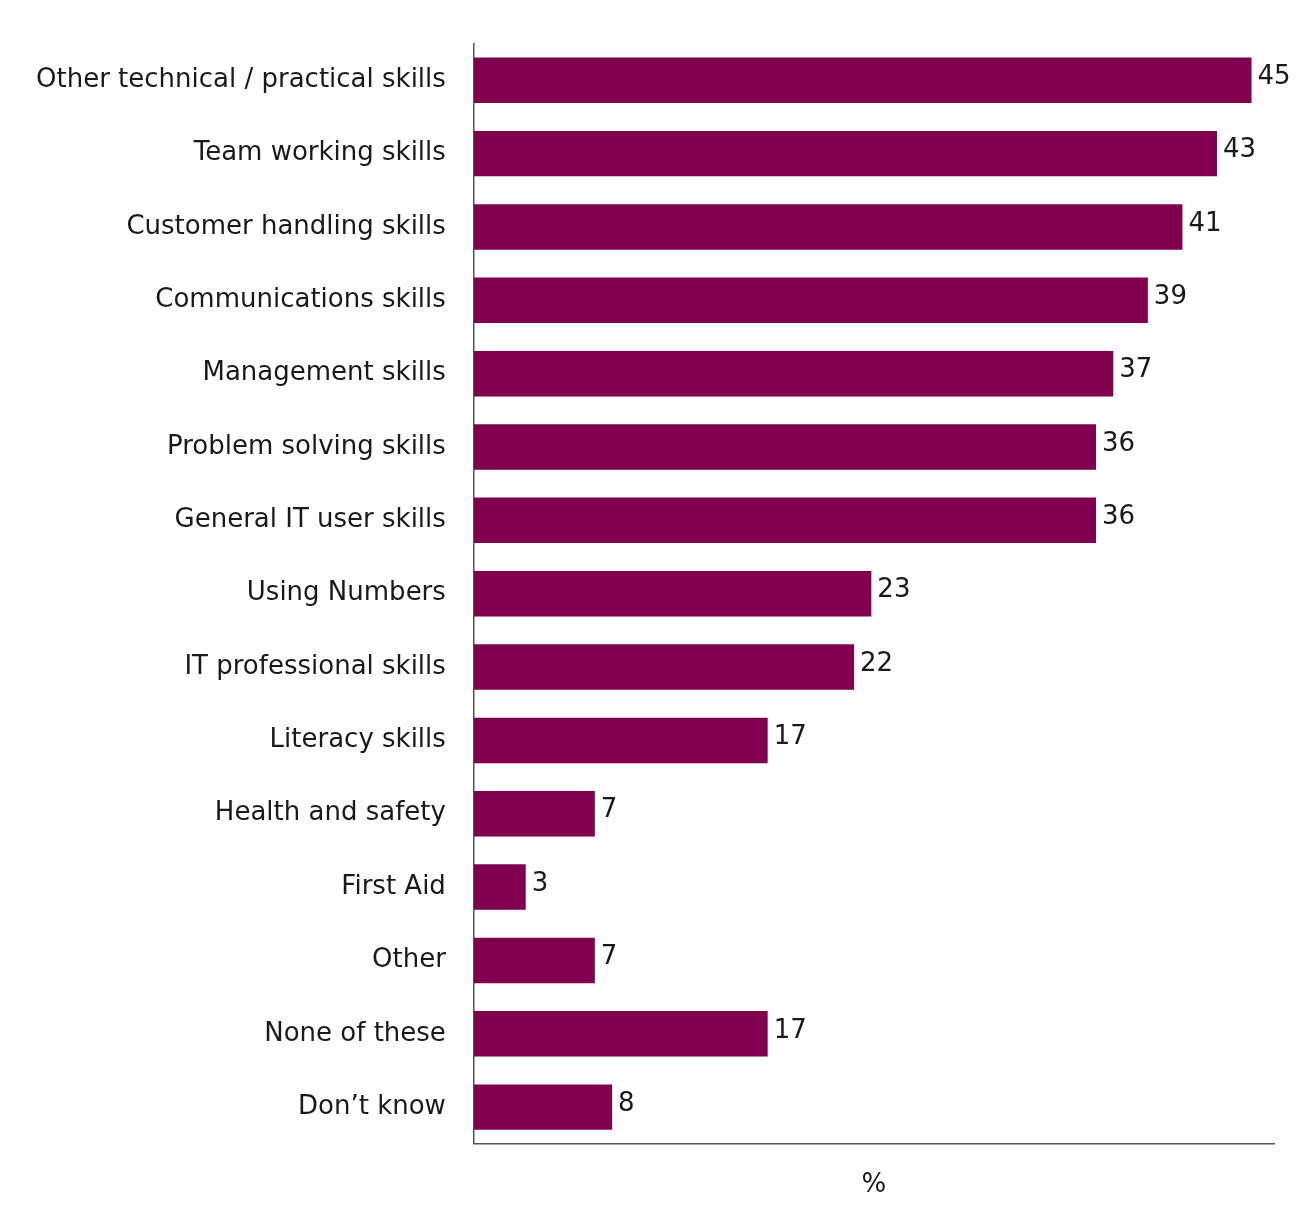  I want to click on y-tick-label: IT professional skills, so click(315, 664).